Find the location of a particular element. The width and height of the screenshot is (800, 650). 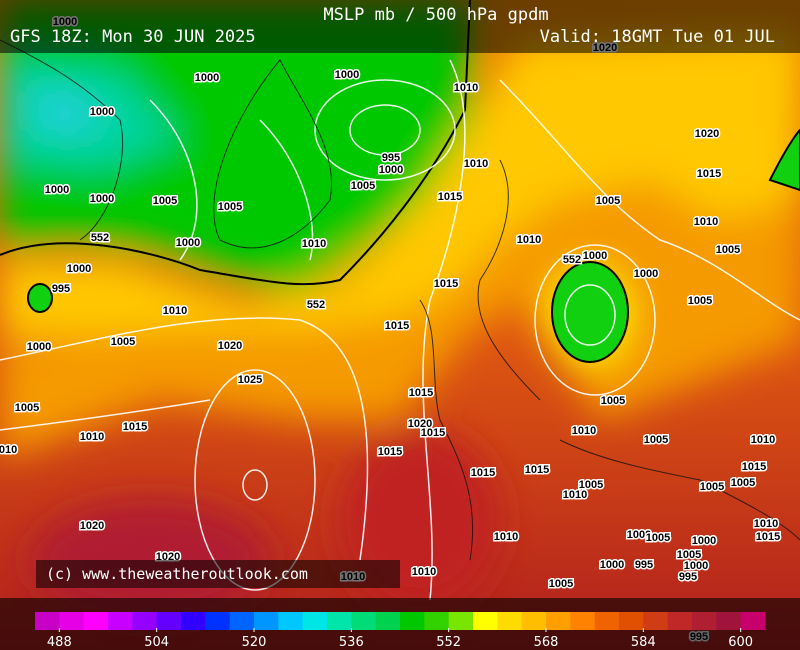

valid-label: Valid: 18GMT Tue 01 JUL is located at coordinates (657, 37).